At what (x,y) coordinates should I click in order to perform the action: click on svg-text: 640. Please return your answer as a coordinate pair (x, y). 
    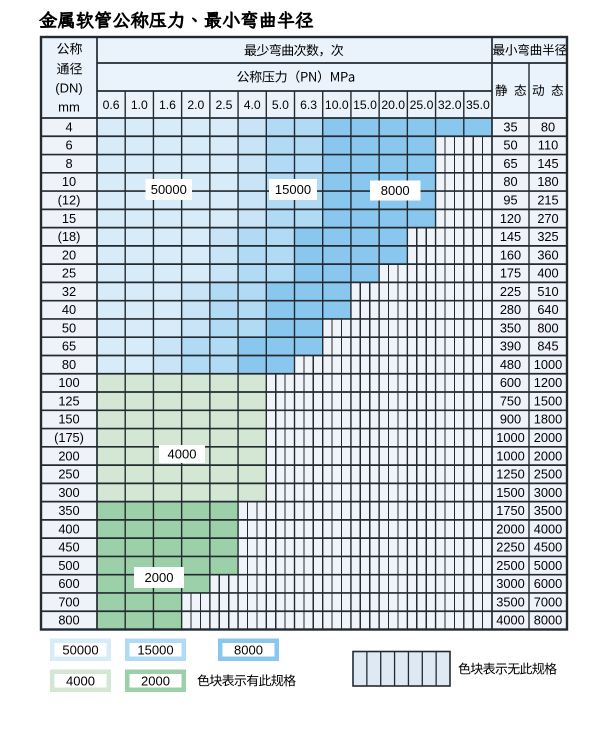
    Looking at the image, I should click on (547, 309).